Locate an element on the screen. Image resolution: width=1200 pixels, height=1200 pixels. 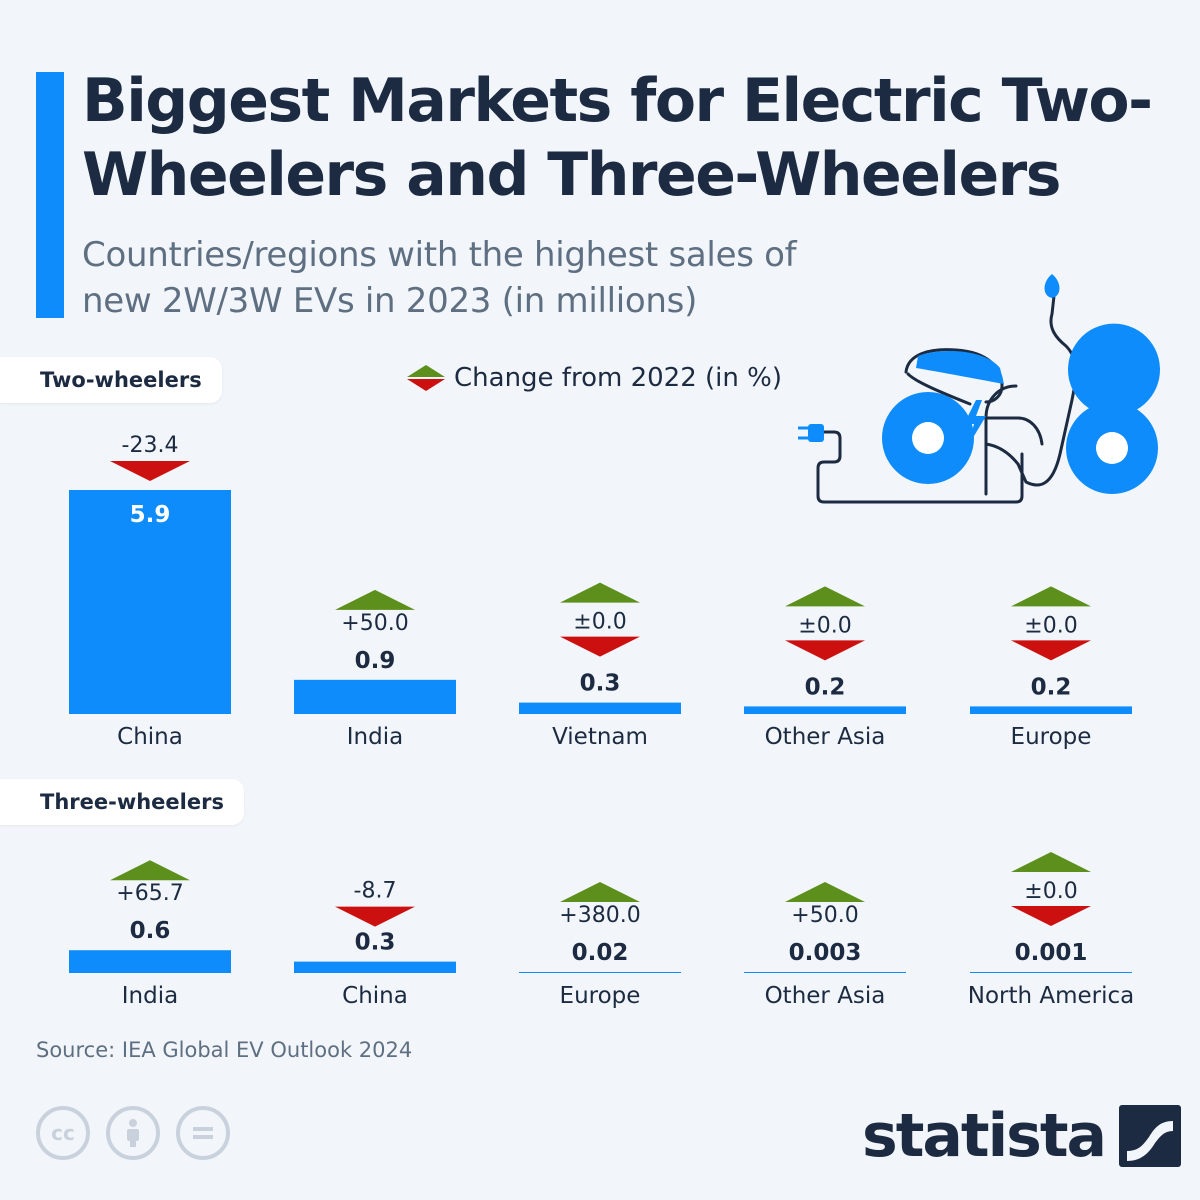
change-label-2w-0: -23.4 is located at coordinates (150, 445).